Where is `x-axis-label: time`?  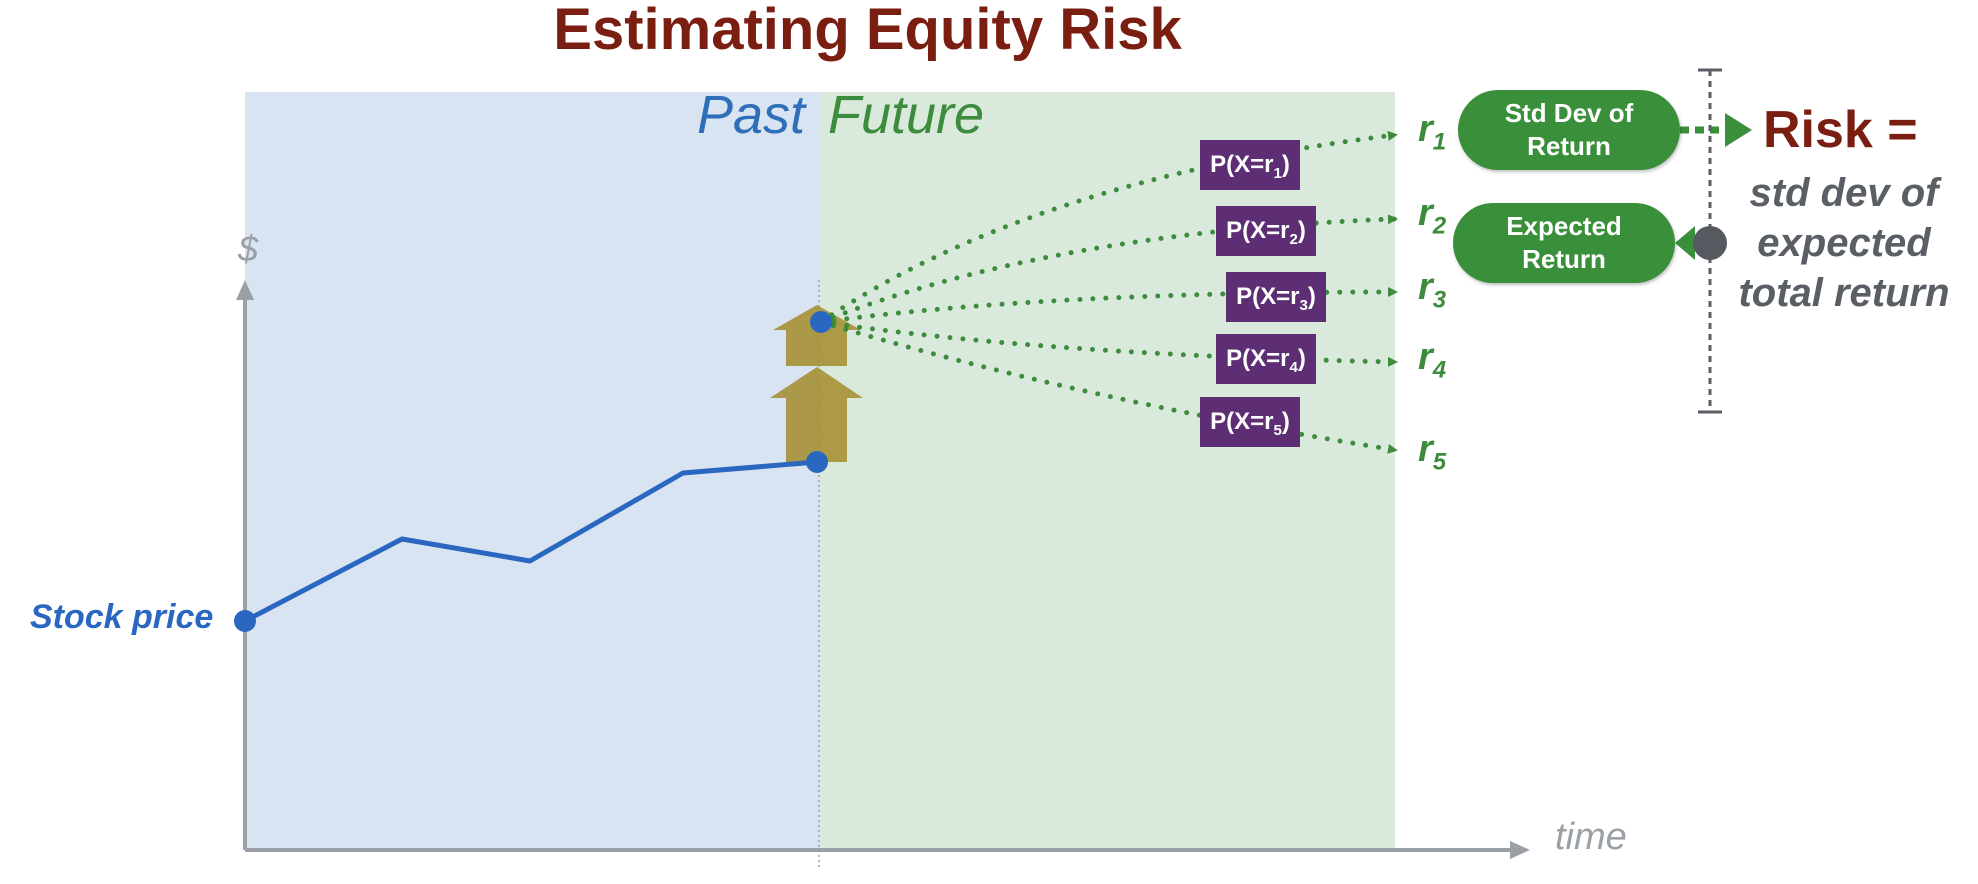
x-axis-label: time is located at coordinates (1591, 837).